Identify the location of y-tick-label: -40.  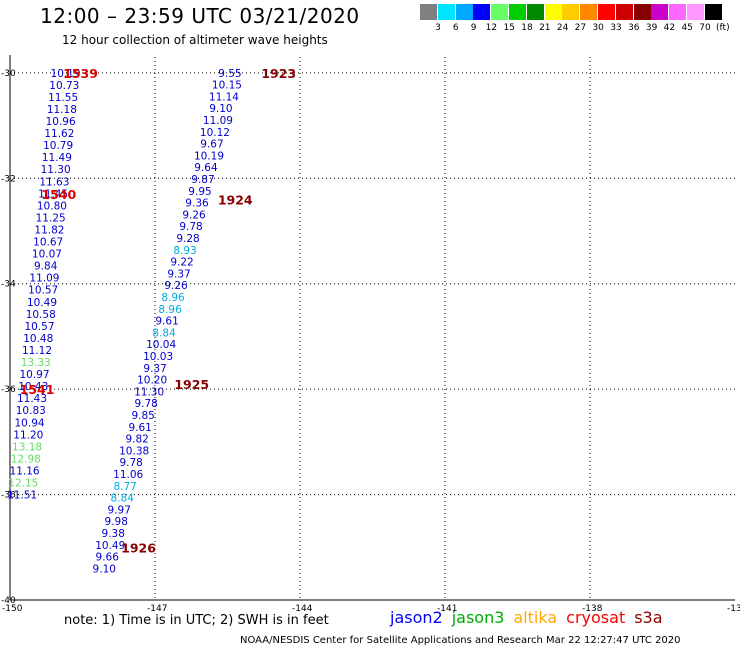
(8, 601).